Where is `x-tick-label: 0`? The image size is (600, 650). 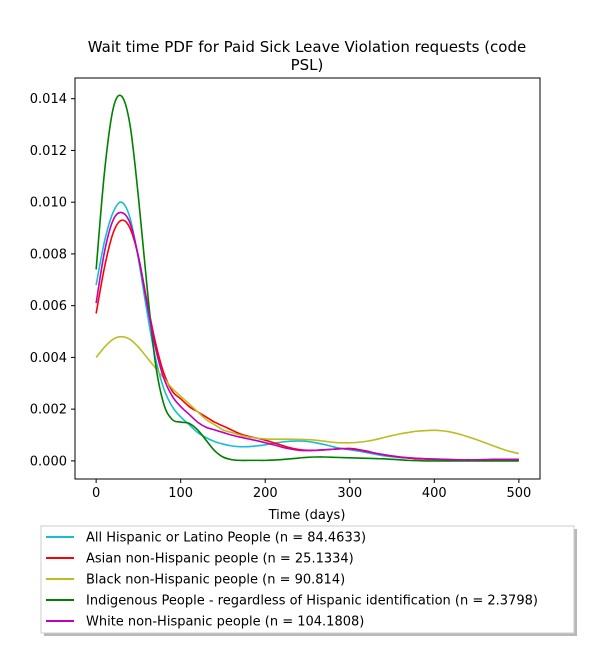
x-tick-label: 0 is located at coordinates (96, 493).